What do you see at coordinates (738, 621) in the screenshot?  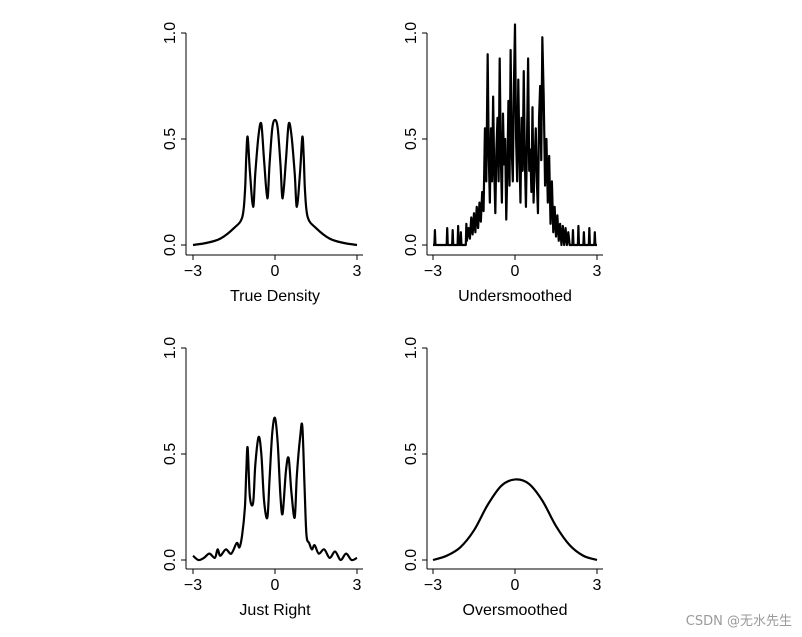 I see `watermark-text: CSDN @无水先生` at bounding box center [738, 621].